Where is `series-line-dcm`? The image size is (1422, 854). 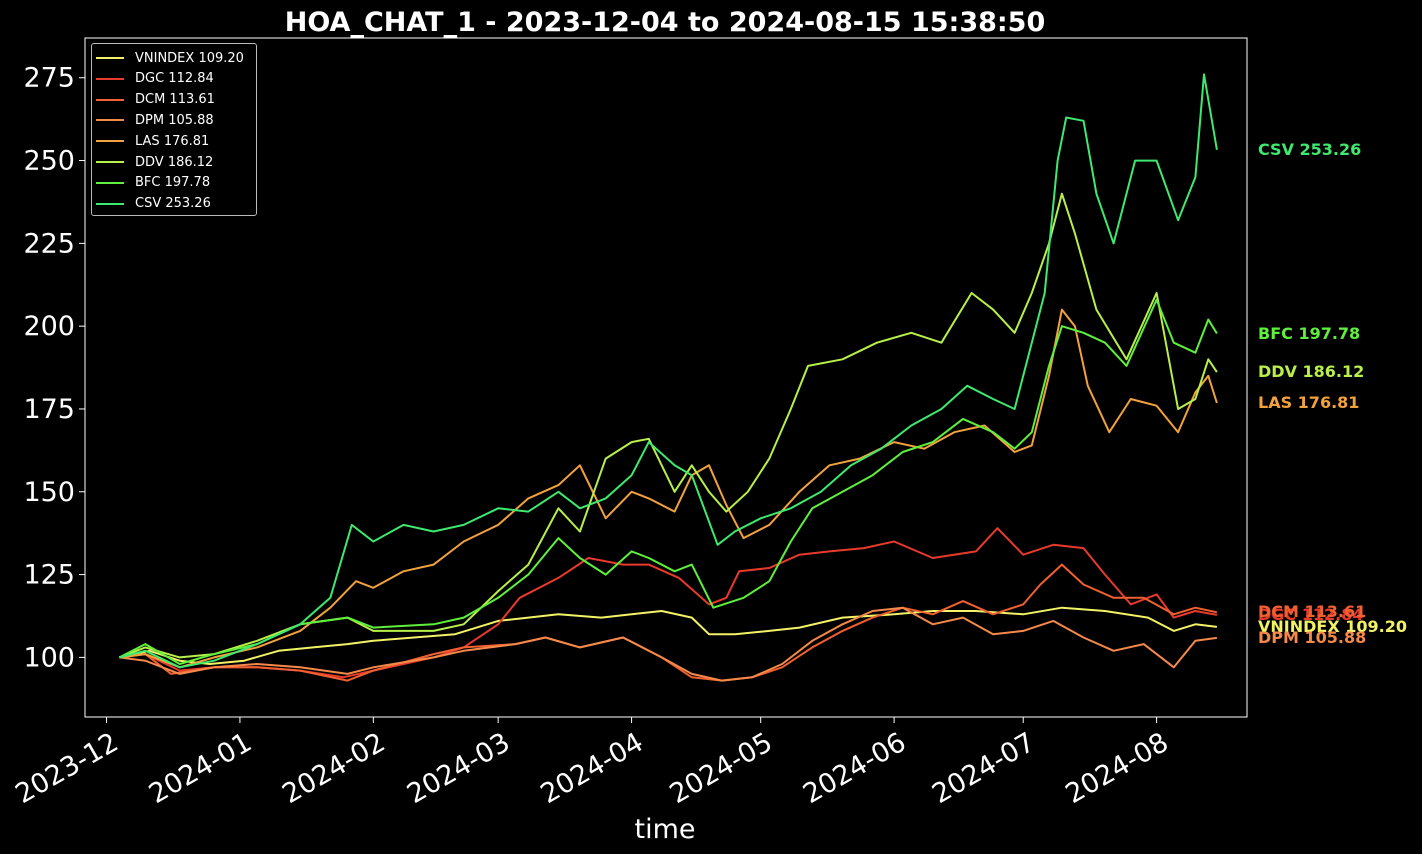 series-line-dcm is located at coordinates (668, 622).